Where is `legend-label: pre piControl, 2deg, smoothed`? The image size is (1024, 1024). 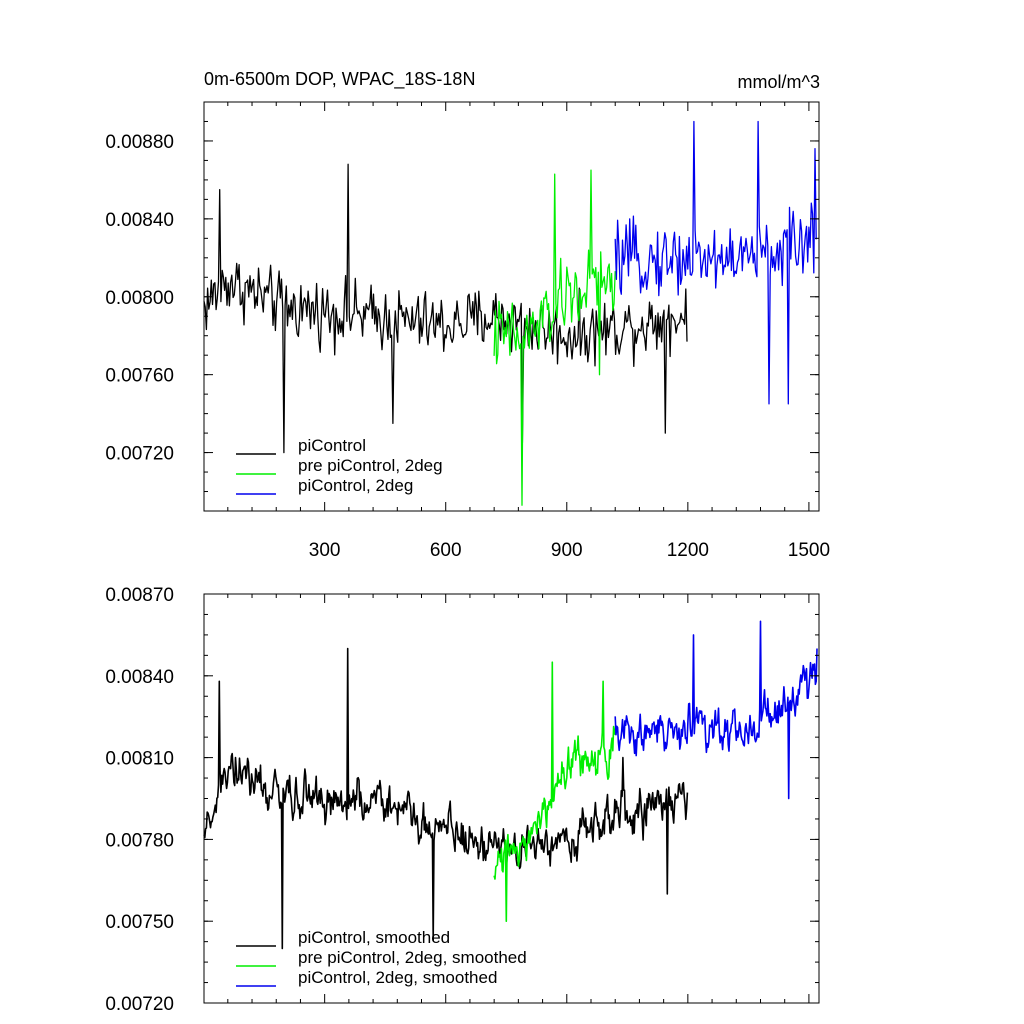 legend-label: pre piControl, 2deg, smoothed is located at coordinates (412, 957).